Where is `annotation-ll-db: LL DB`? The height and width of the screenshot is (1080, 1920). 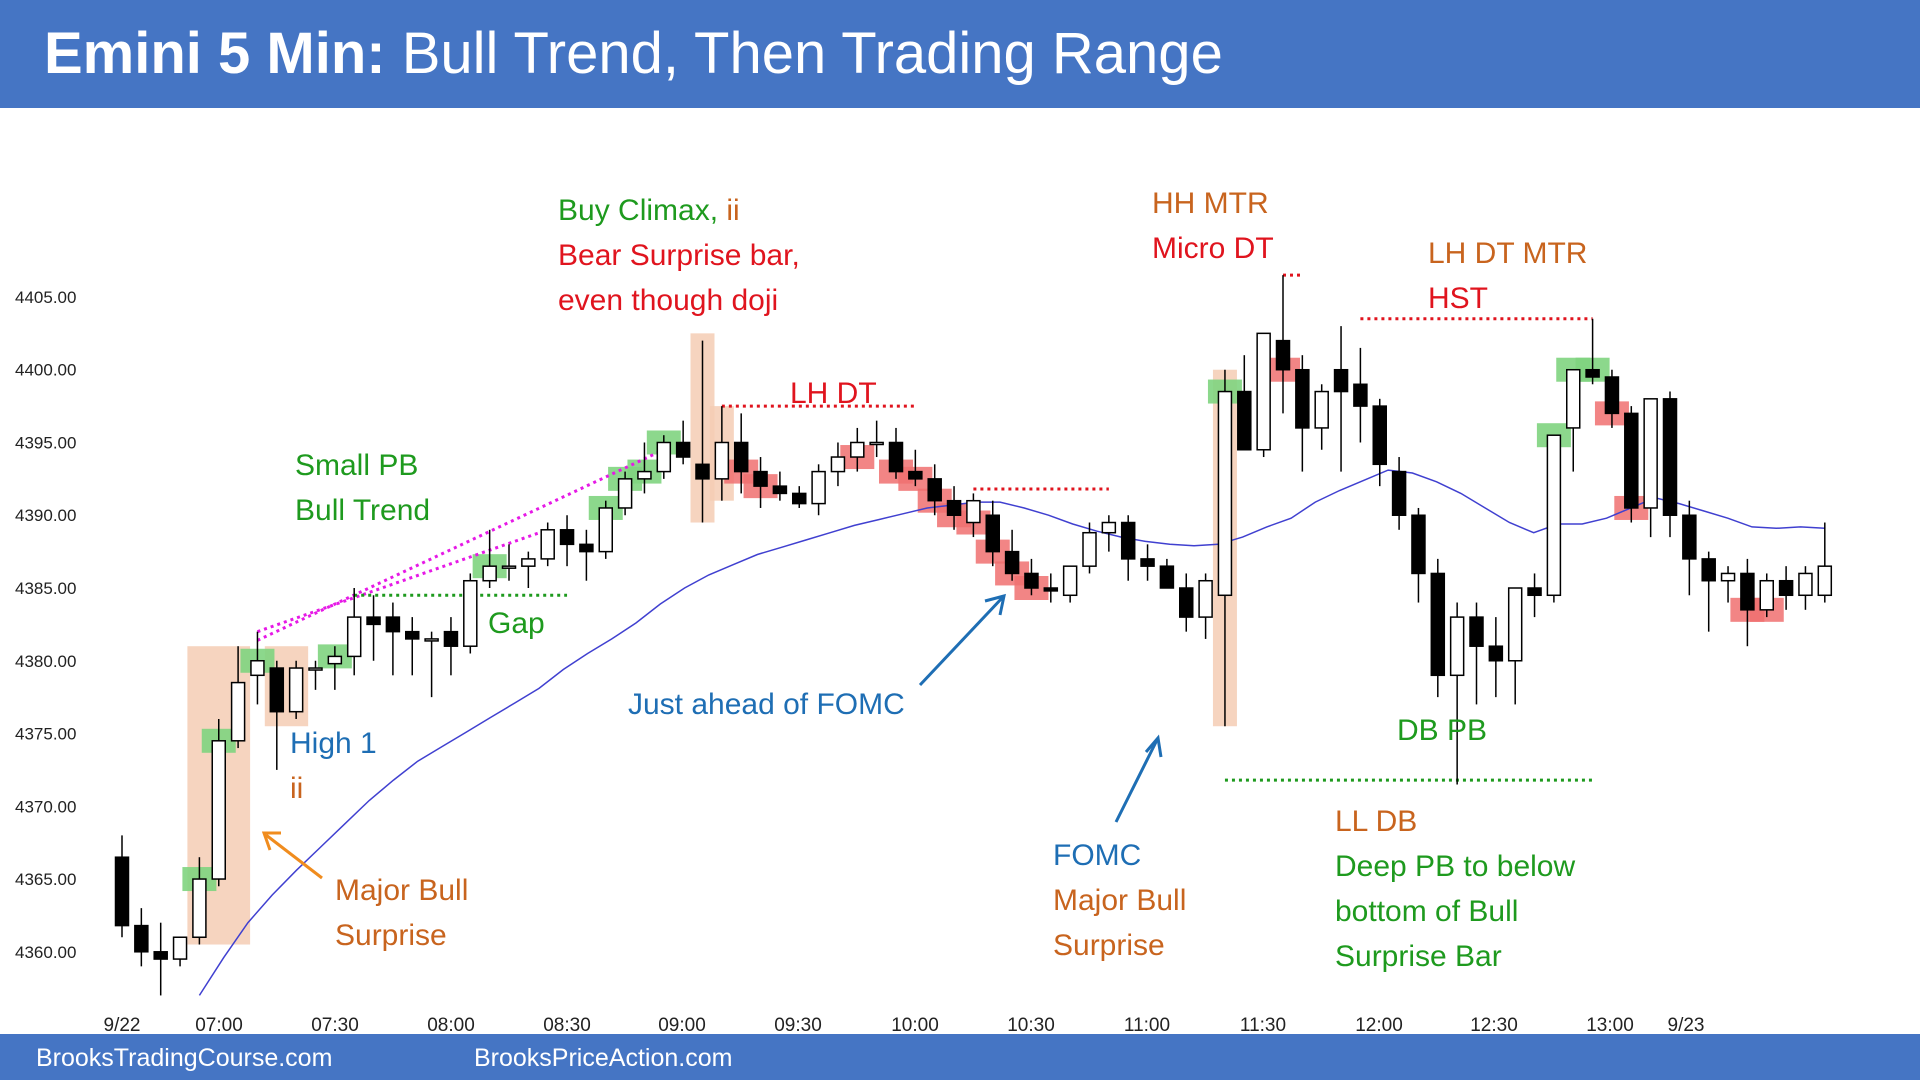 annotation-ll-db: LL DB is located at coordinates (1376, 821).